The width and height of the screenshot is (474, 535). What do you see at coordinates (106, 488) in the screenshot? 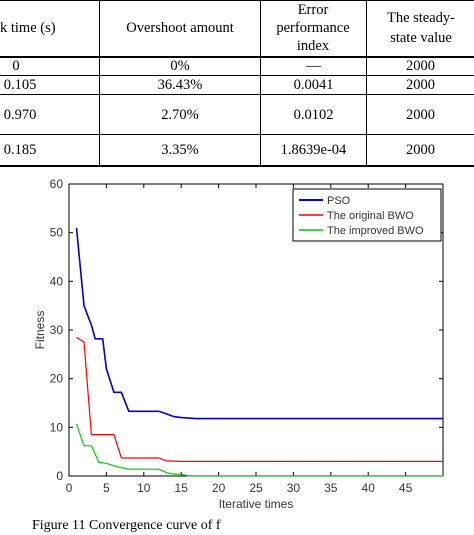
I see `x-tick-label: 5` at bounding box center [106, 488].